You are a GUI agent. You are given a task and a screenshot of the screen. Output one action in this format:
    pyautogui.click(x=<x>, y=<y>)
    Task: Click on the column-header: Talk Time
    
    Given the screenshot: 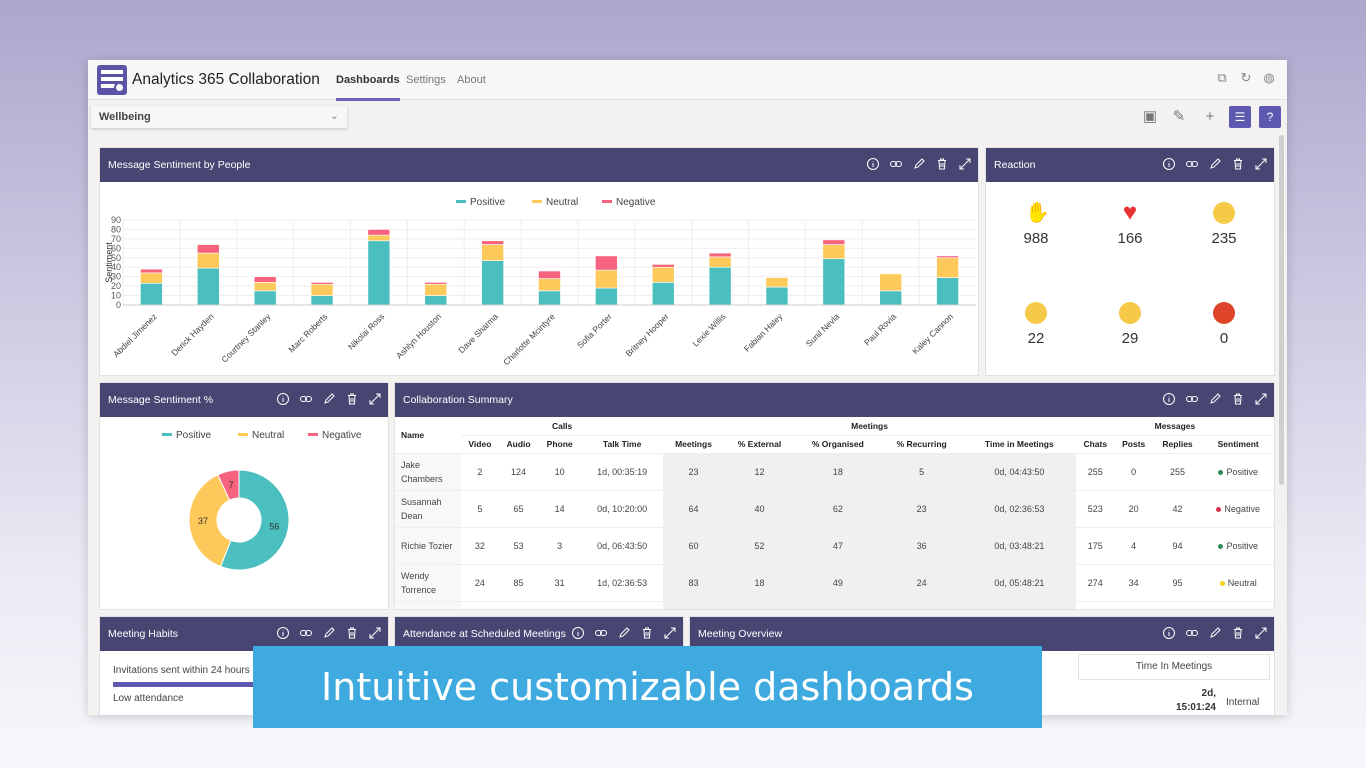 What is the action you would take?
    pyautogui.click(x=622, y=443)
    